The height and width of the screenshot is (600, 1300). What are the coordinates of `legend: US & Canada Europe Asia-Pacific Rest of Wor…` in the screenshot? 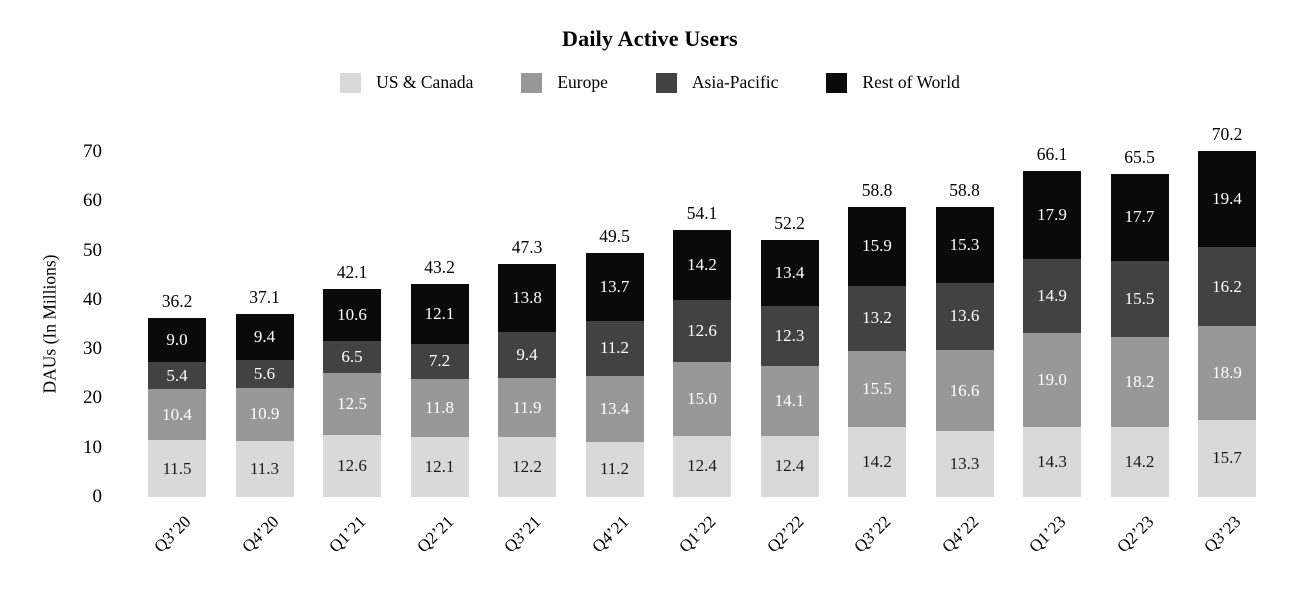 It's located at (650, 82).